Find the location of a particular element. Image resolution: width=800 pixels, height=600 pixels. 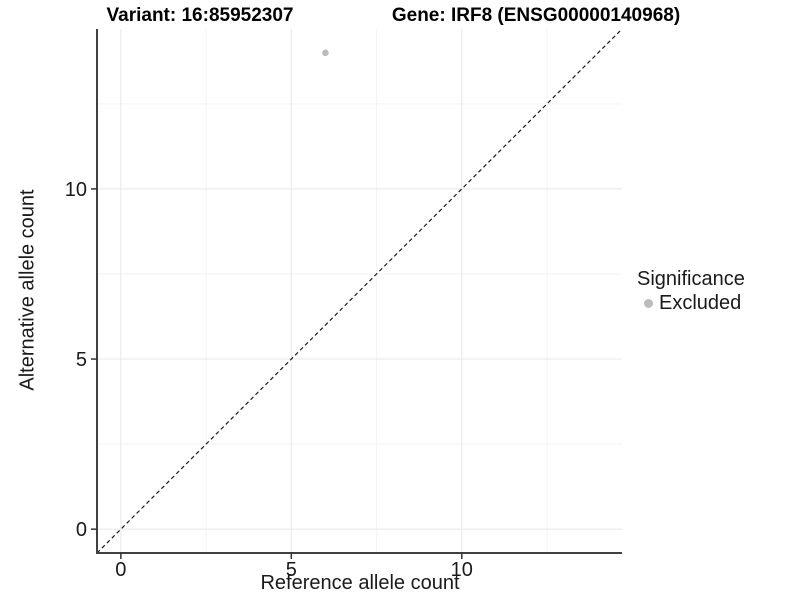

y-axis-title: Alternative allele count is located at coordinates (27, 290).